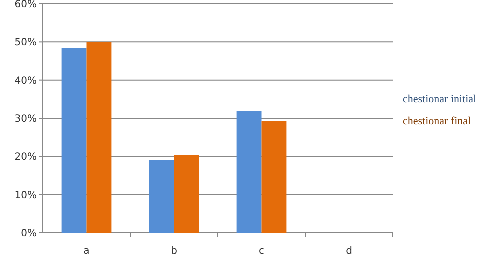 This screenshot has height=260, width=497. Describe the element at coordinates (440, 100) in the screenshot. I see `text: chestionar initial` at that location.